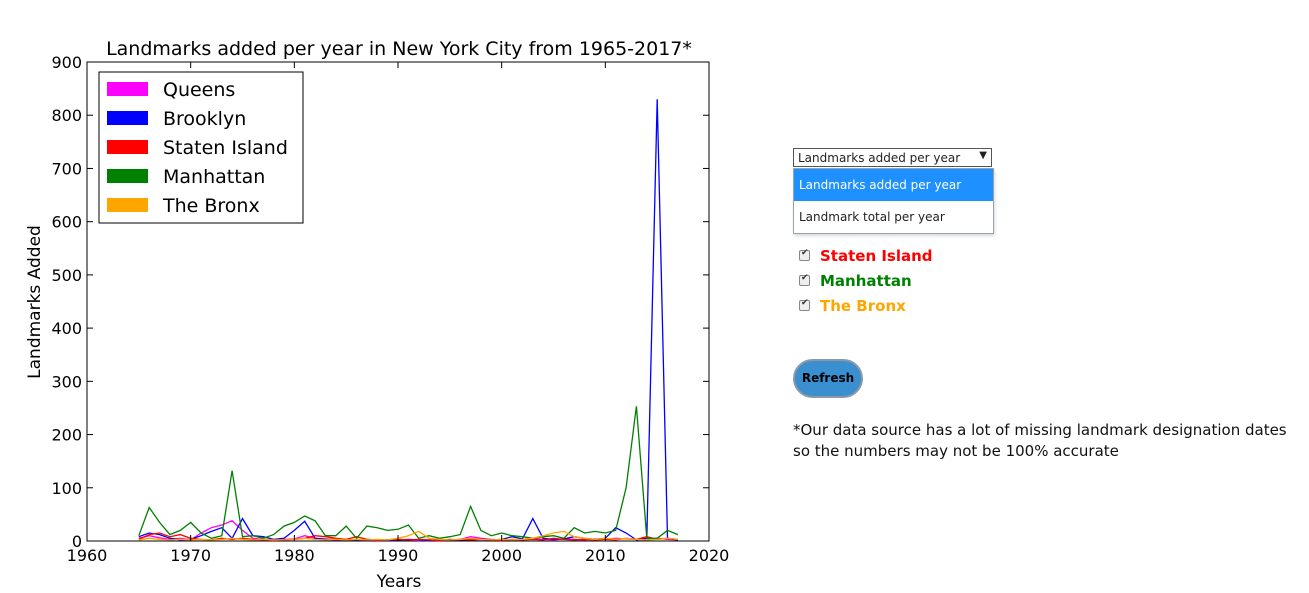  What do you see at coordinates (66, 62) in the screenshot?
I see `y-tick-label: 900` at bounding box center [66, 62].